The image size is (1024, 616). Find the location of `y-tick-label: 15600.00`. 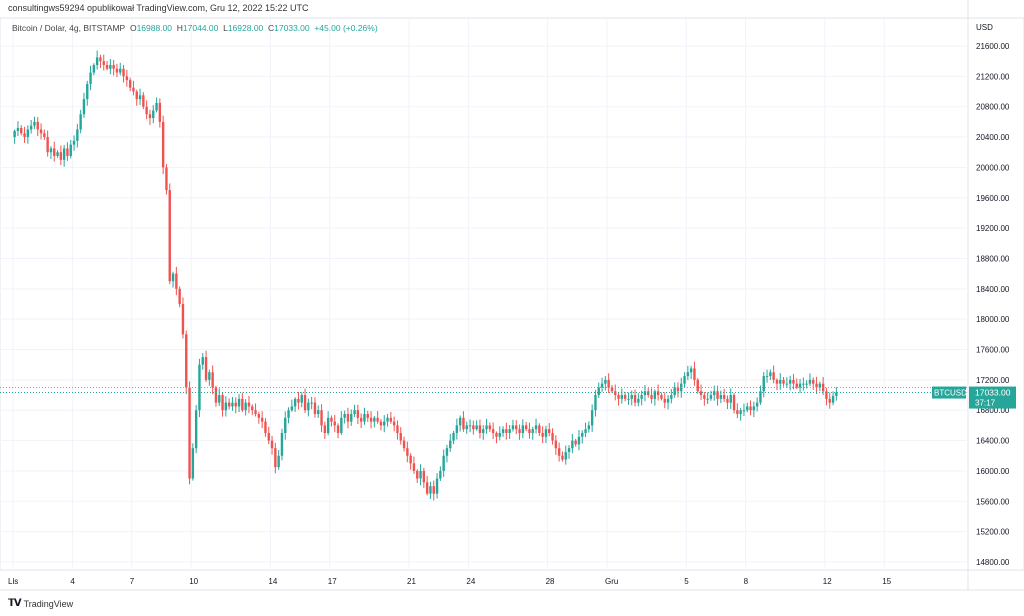

y-tick-label: 15600.00 is located at coordinates (993, 501).